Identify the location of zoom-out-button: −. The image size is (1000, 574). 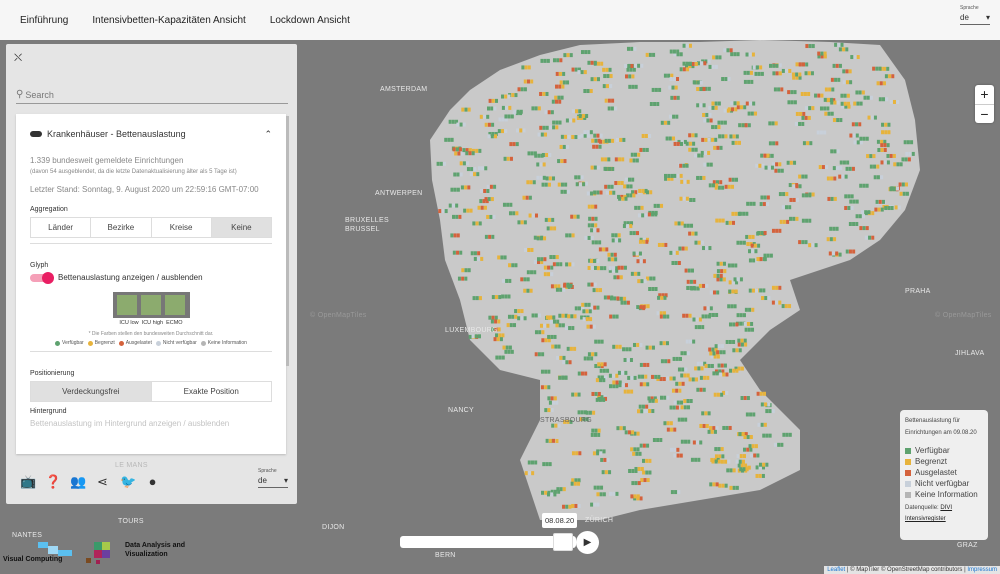
(984, 113).